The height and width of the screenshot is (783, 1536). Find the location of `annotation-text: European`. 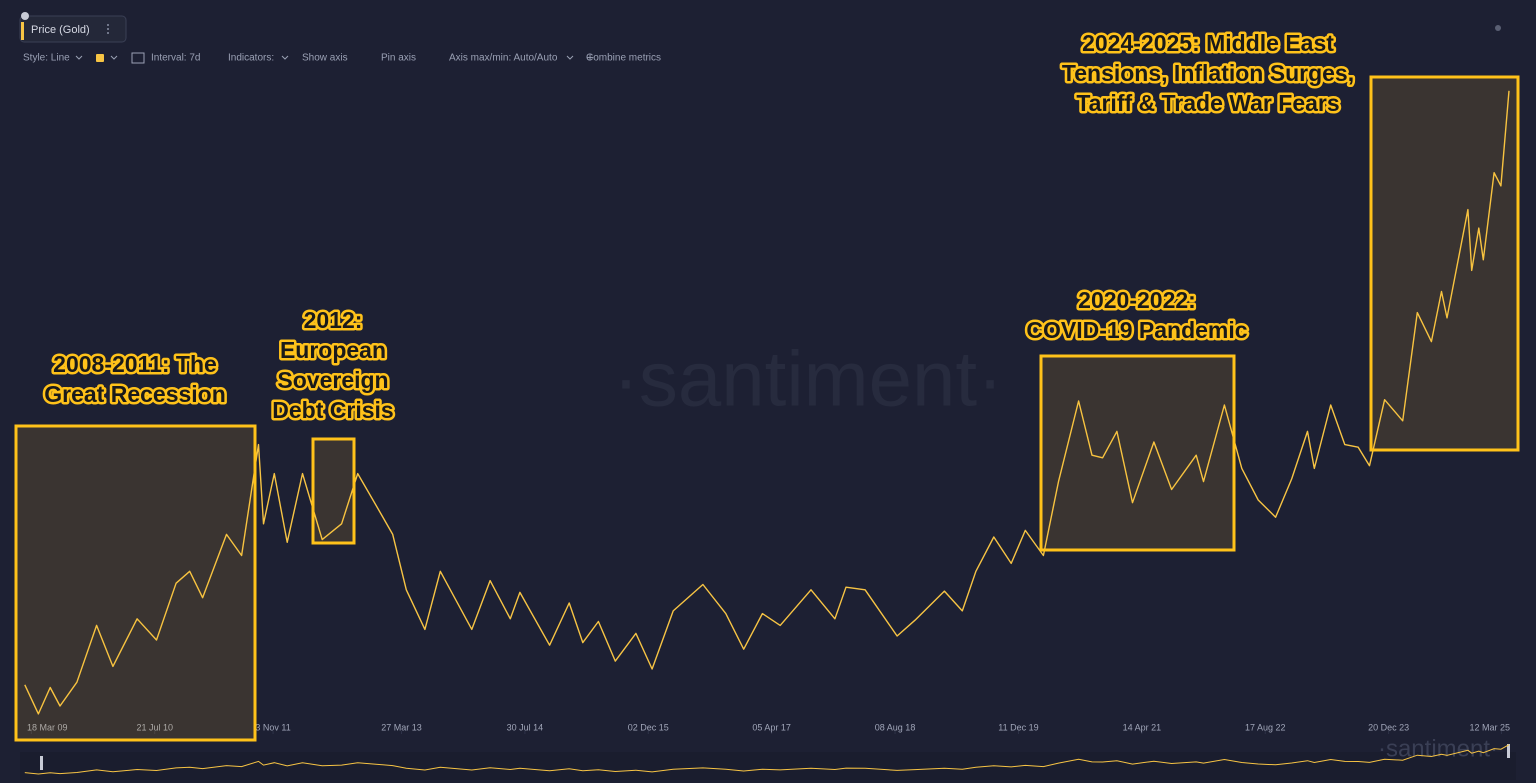

annotation-text: European is located at coordinates (333, 350).